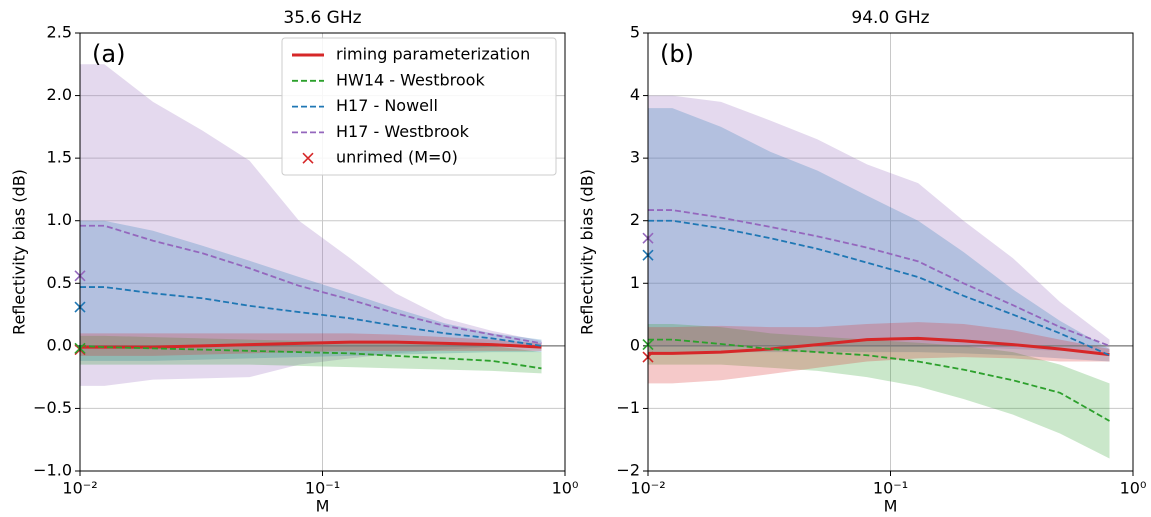 This screenshot has height=517, width=1151. Describe the element at coordinates (433, 54) in the screenshot. I see `legend-label: riming parameterization` at that location.